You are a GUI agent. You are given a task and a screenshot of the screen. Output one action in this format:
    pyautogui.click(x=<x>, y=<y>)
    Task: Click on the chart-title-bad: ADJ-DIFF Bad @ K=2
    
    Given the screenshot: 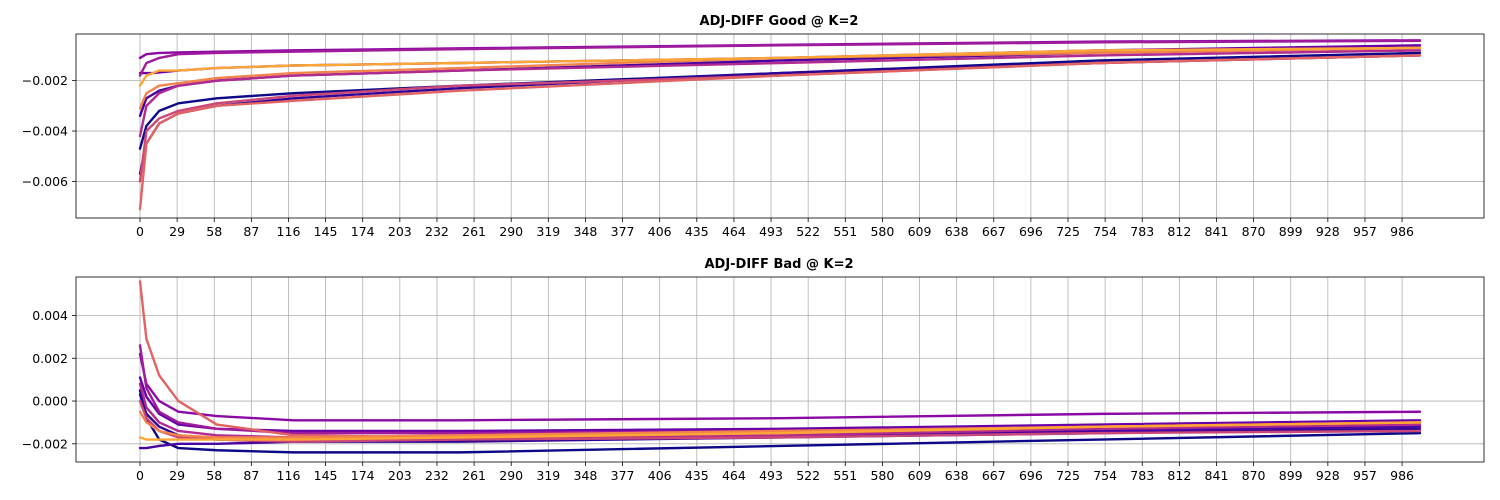 What is the action you would take?
    pyautogui.click(x=778, y=264)
    